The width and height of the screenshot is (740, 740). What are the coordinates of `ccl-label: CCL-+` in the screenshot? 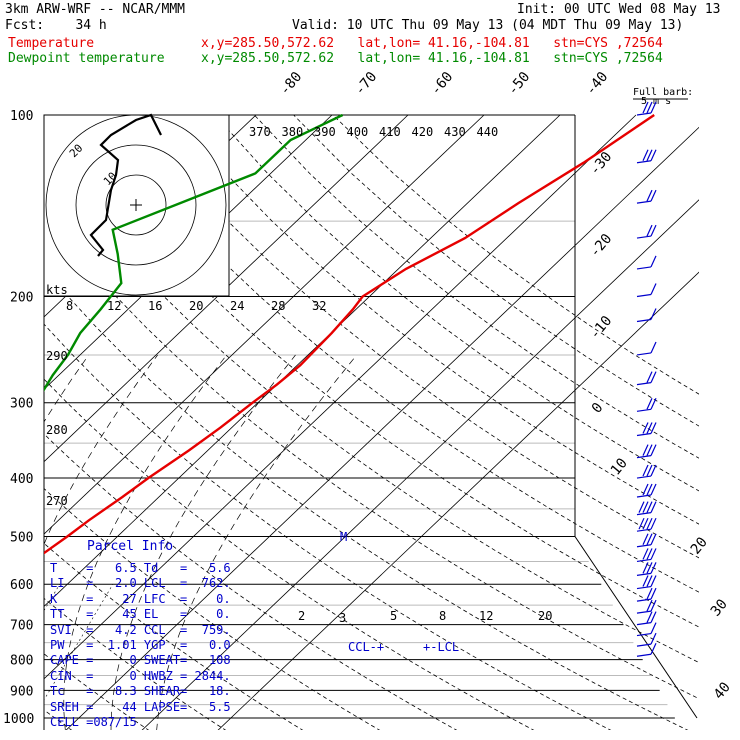 It's located at (366, 647).